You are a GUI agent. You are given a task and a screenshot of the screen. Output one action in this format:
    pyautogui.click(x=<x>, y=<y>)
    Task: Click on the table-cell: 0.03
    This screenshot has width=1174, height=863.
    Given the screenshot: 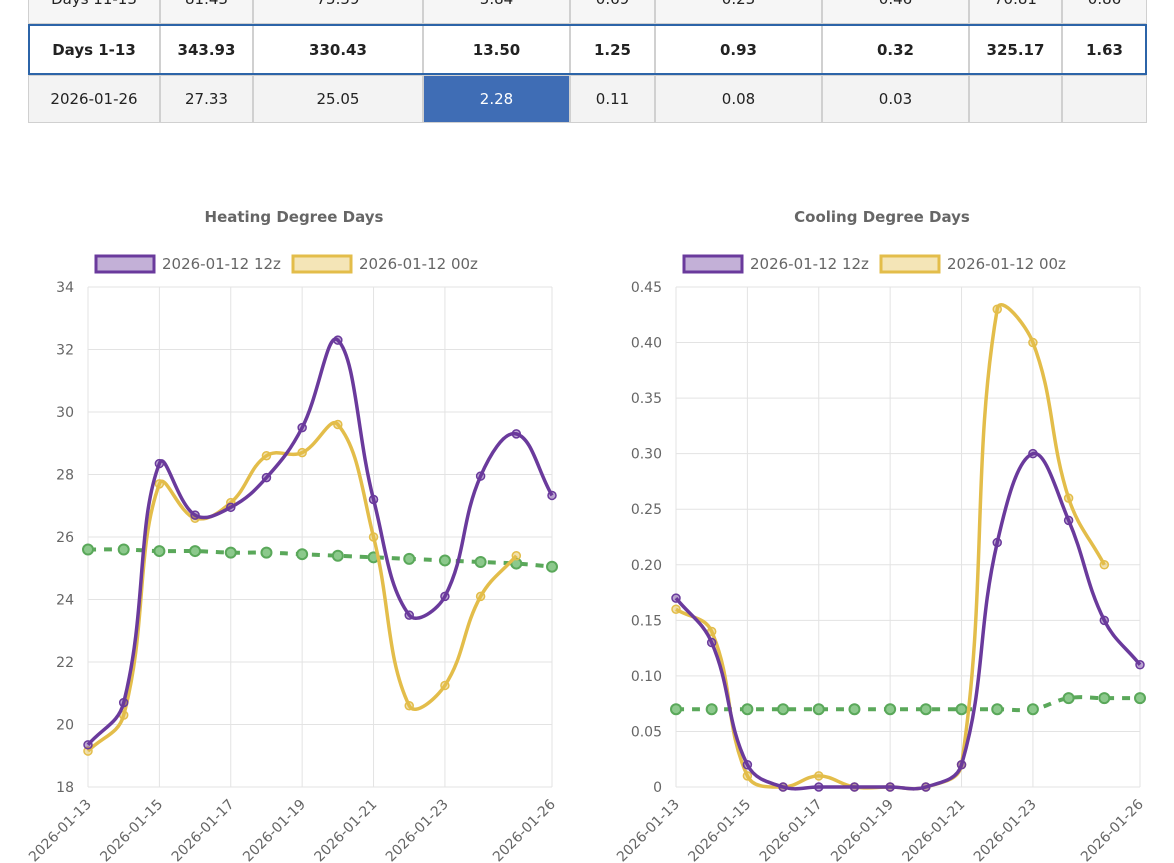 What is the action you would take?
    pyautogui.click(x=895, y=99)
    